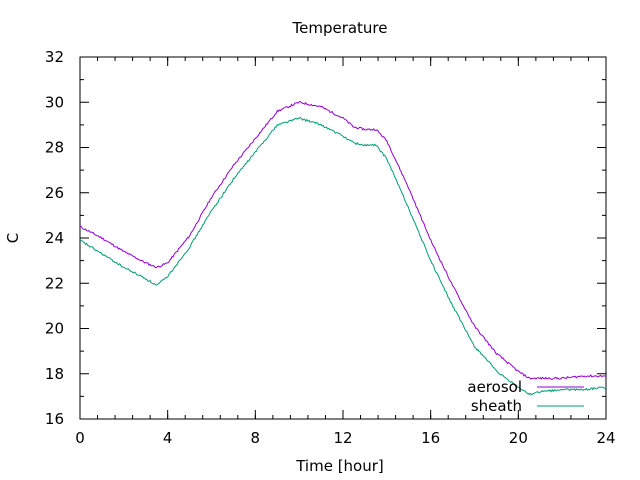 The image size is (640, 480). Describe the element at coordinates (518, 438) in the screenshot. I see `x-tick-label: 20` at that location.